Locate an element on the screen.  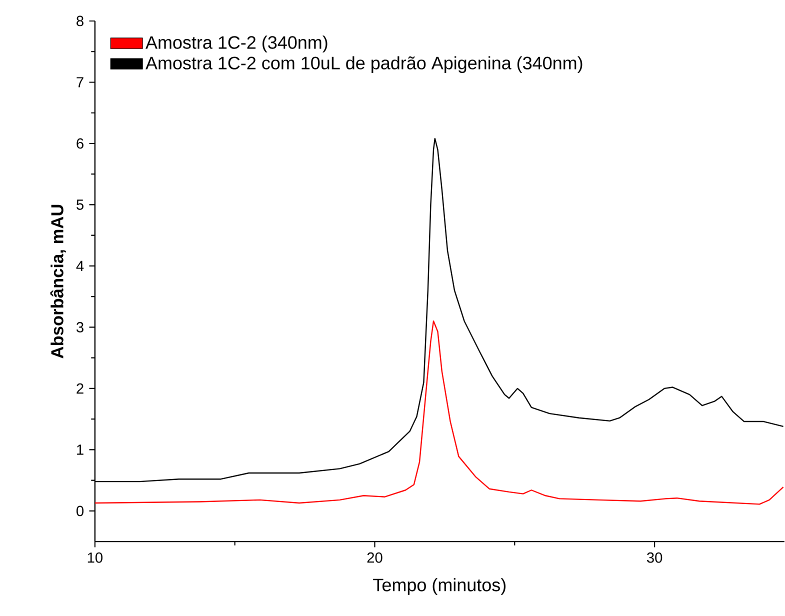
x-tick-label: 30 is located at coordinates (654, 558).